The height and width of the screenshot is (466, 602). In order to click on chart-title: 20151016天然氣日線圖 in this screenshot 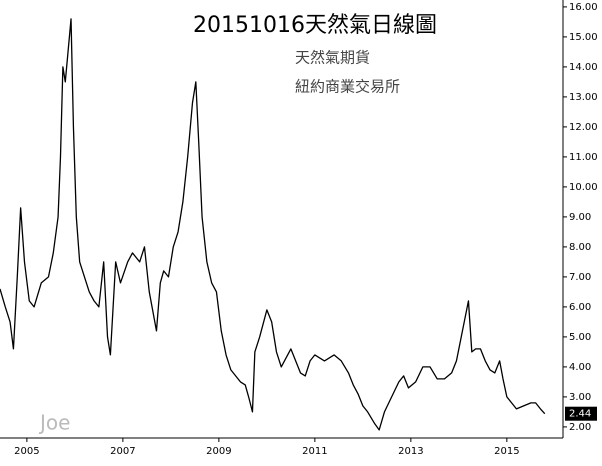, I will do `click(315, 25)`.